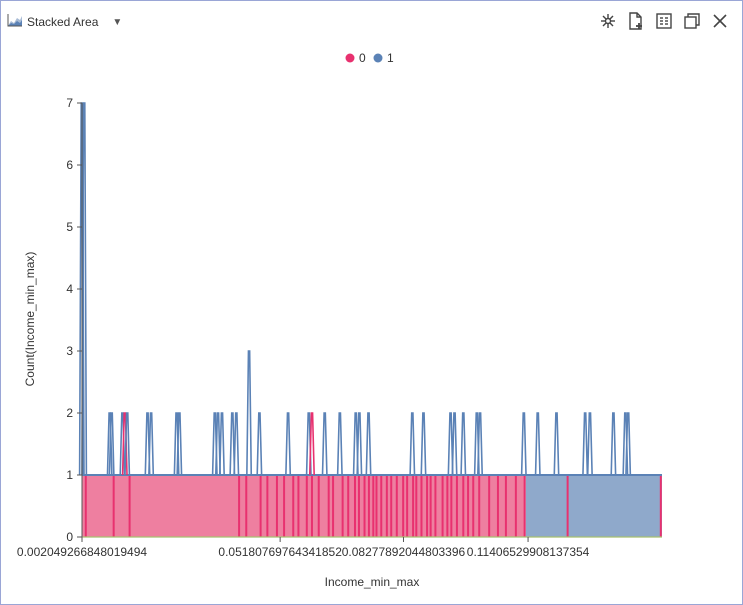 The height and width of the screenshot is (605, 743). What do you see at coordinates (404, 552) in the screenshot?
I see `x-tick-label: 0.08277892044803396` at bounding box center [404, 552].